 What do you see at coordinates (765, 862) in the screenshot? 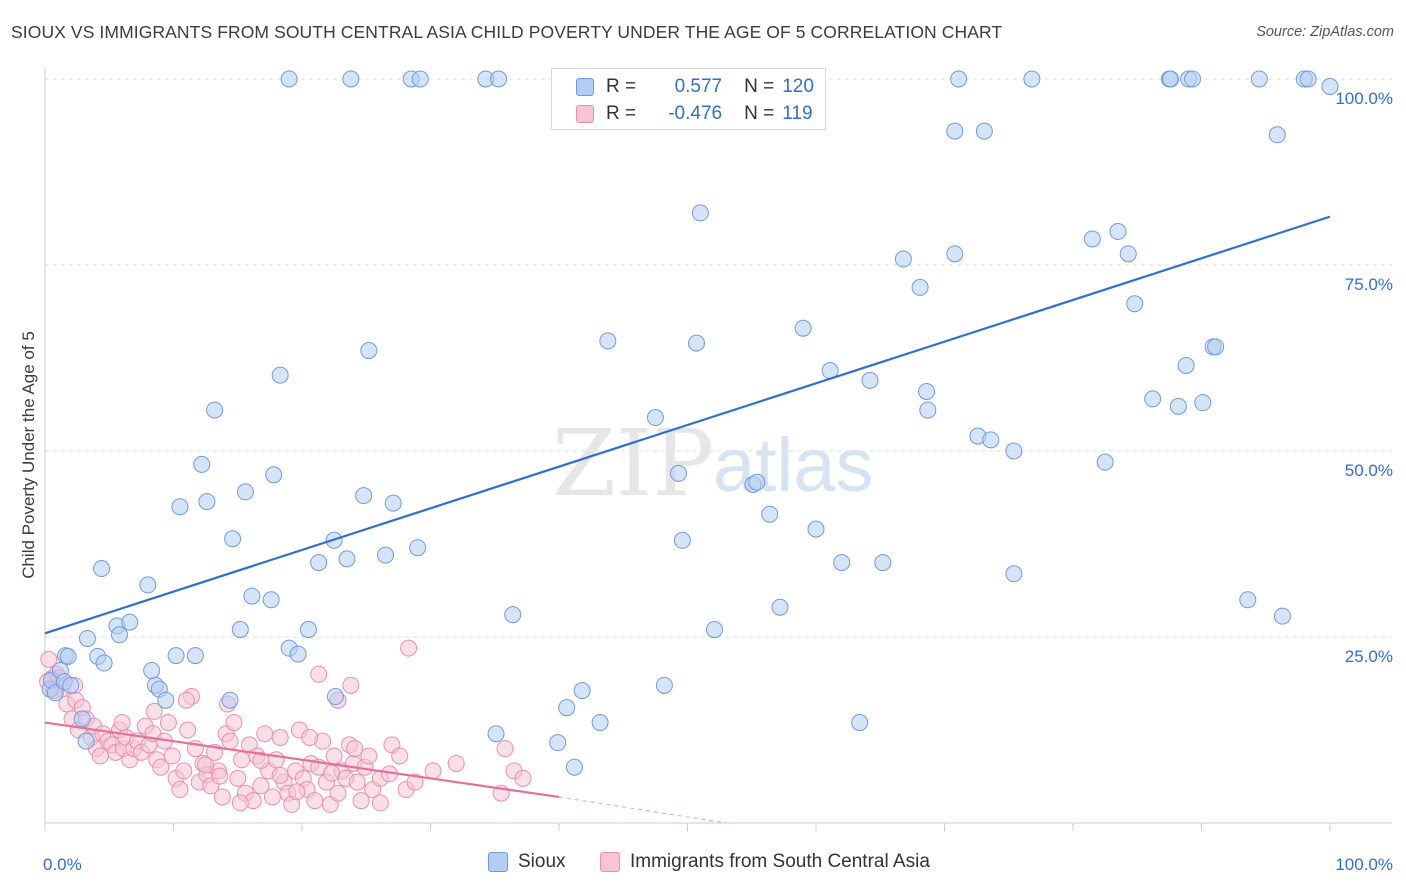
I see `bottom-legend-immigrants: Immigrants from South Central Asia` at bounding box center [765, 862].